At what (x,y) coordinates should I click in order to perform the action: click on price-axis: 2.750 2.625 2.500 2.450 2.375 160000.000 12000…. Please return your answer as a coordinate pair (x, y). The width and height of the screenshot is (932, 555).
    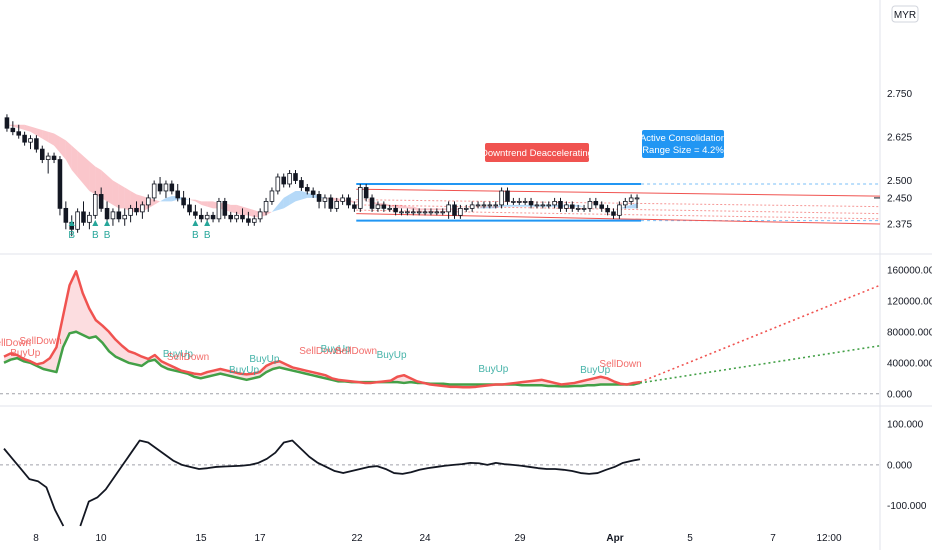
    Looking at the image, I should click on (903, 300).